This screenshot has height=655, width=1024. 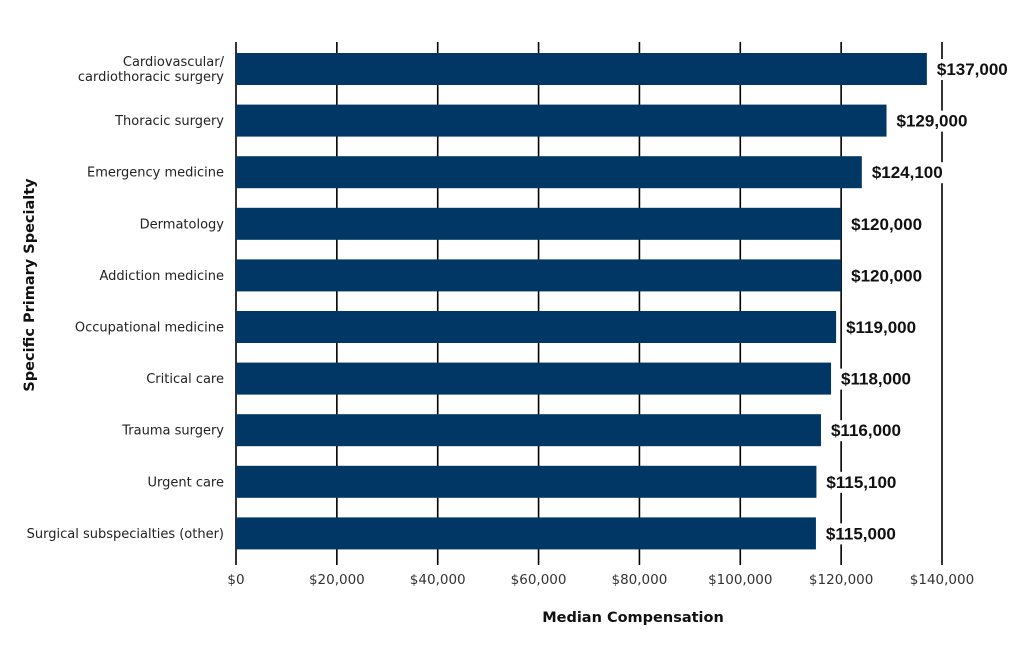 I want to click on x-tick-label: $100,000, so click(x=740, y=580).